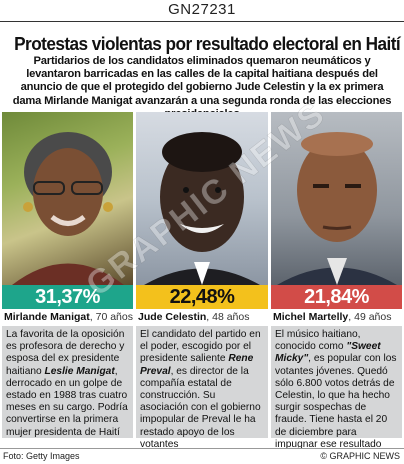 This screenshot has height=464, width=404. Describe the element at coordinates (228, 317) in the screenshot. I see `candidate-age: , 48 años` at that location.